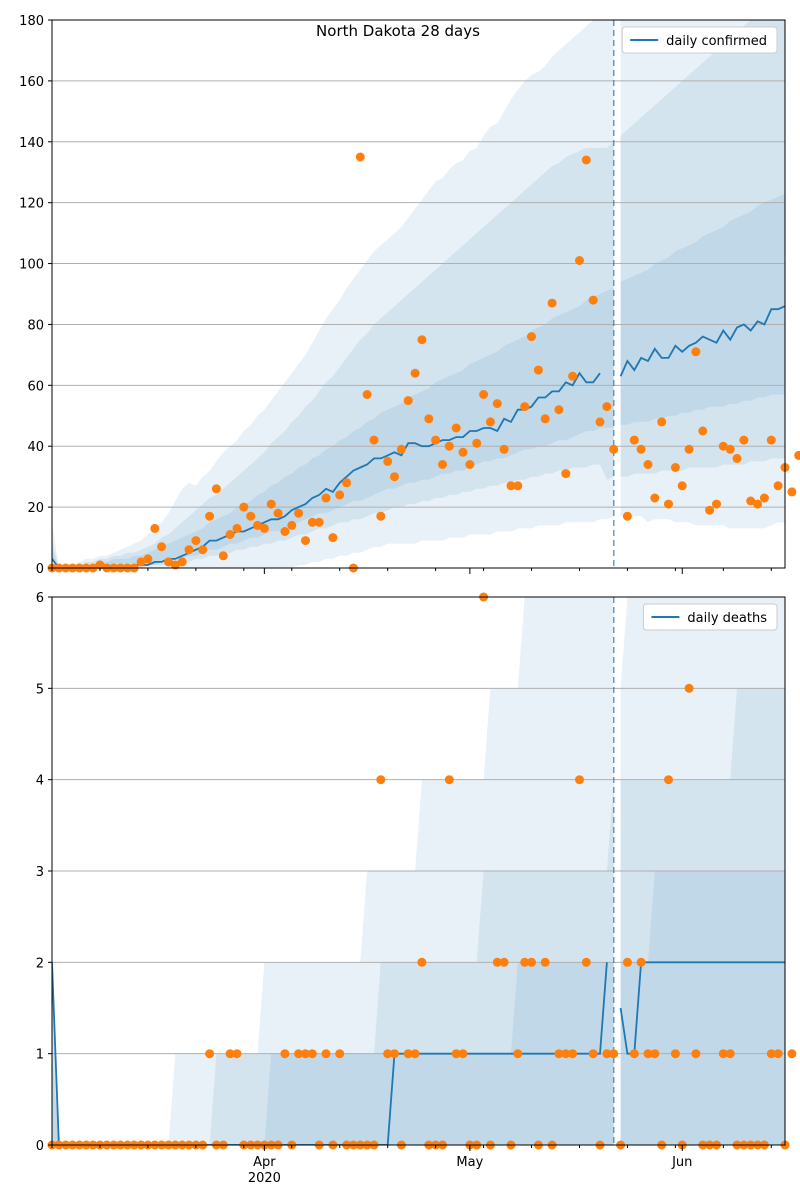 This screenshot has height=1200, width=800. I want to click on confirmed-y-tick-label: 140, so click(31, 143).